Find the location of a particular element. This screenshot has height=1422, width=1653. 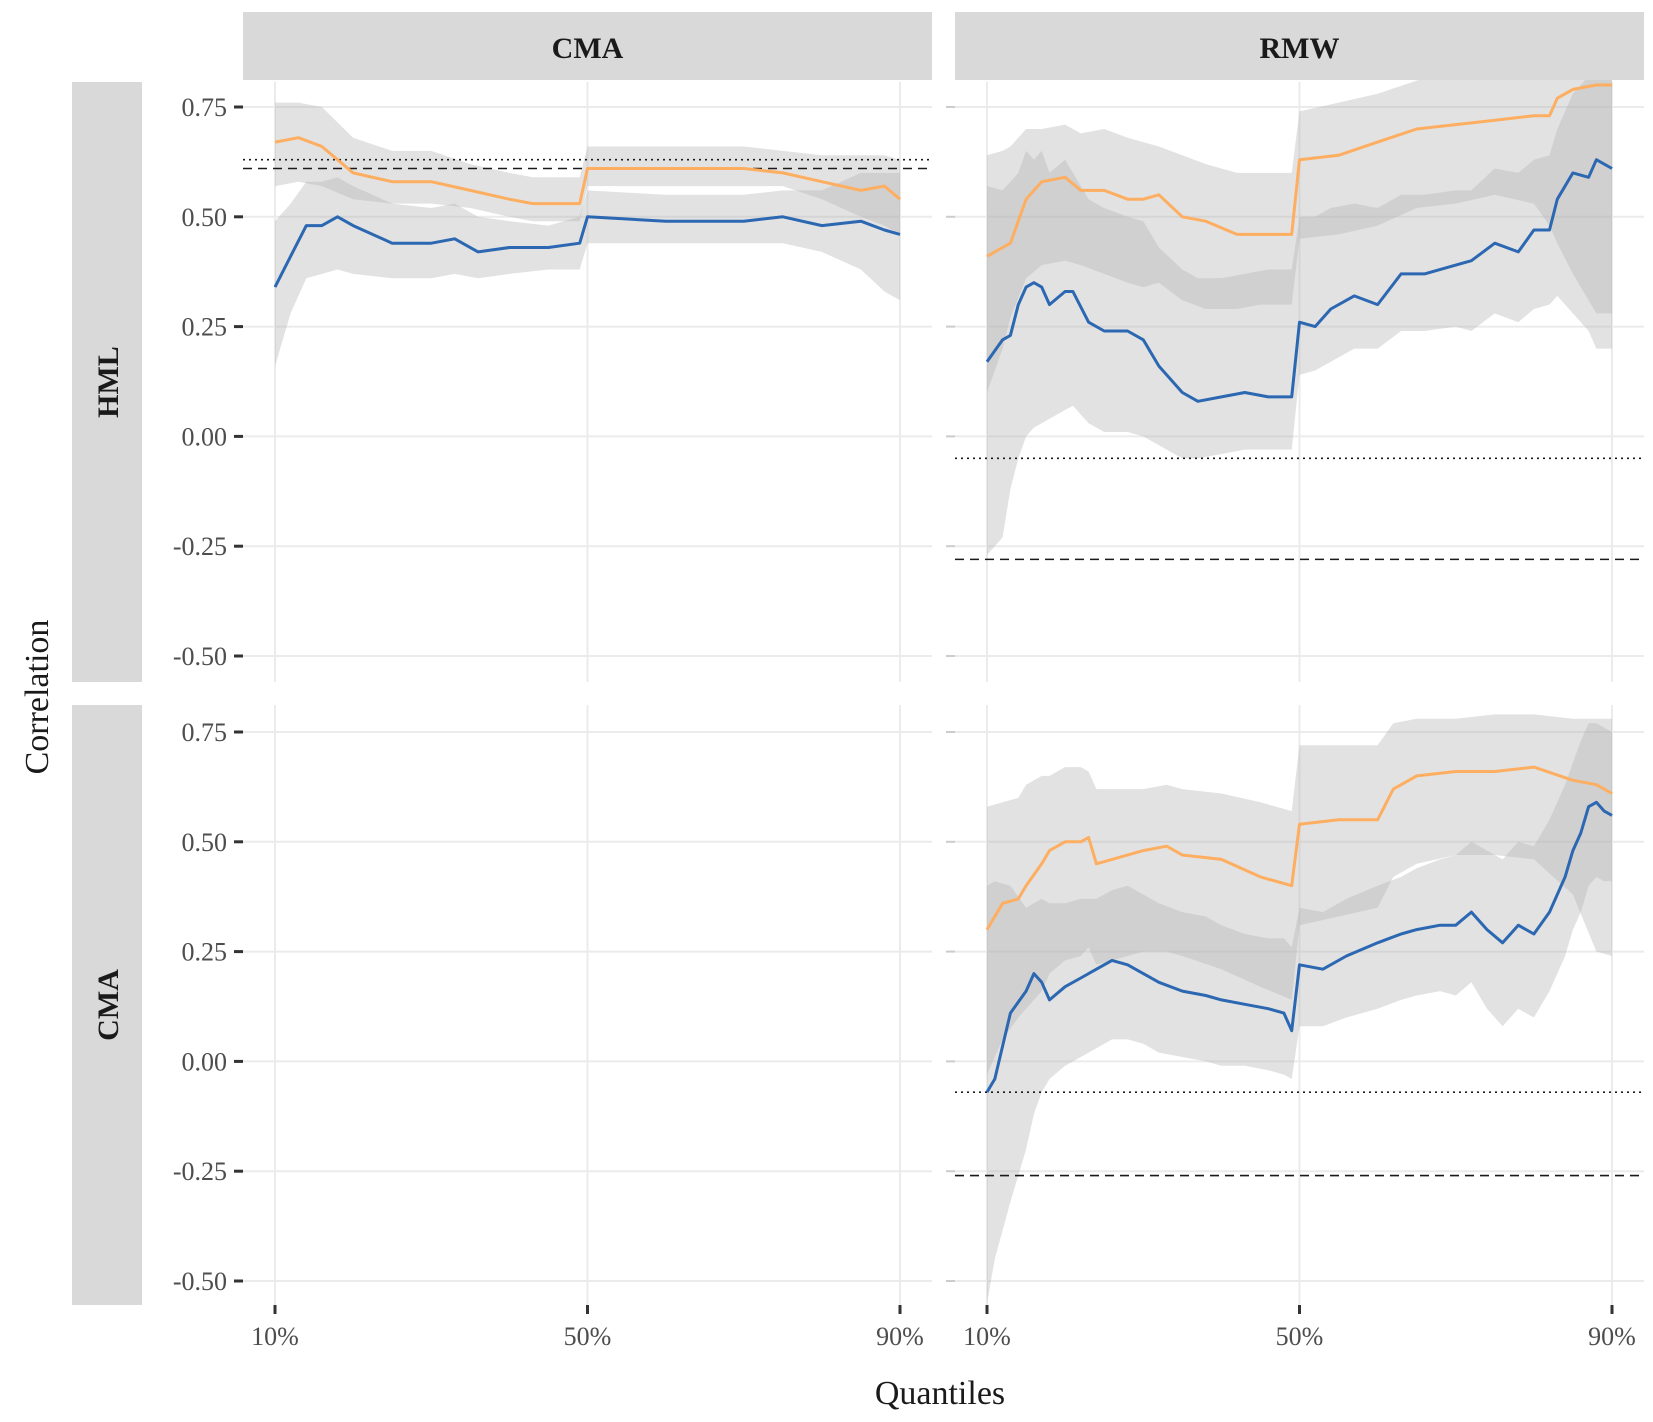

x-axis-title: Quantiles is located at coordinates (940, 1393).